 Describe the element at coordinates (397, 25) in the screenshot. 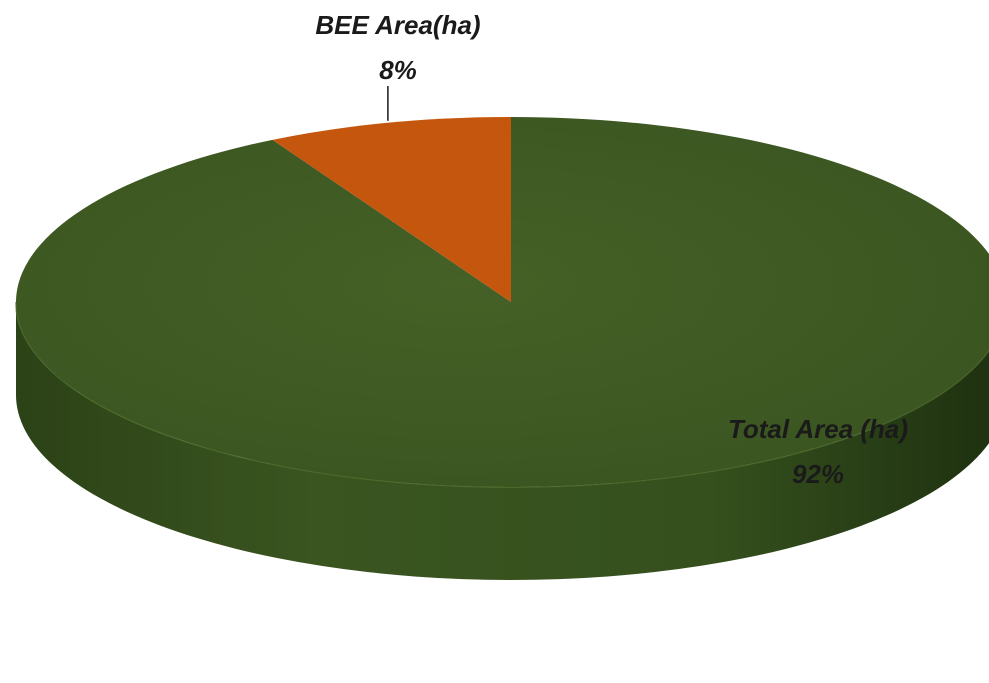

I see `label-bee-area: BEE Area(ha)` at that location.